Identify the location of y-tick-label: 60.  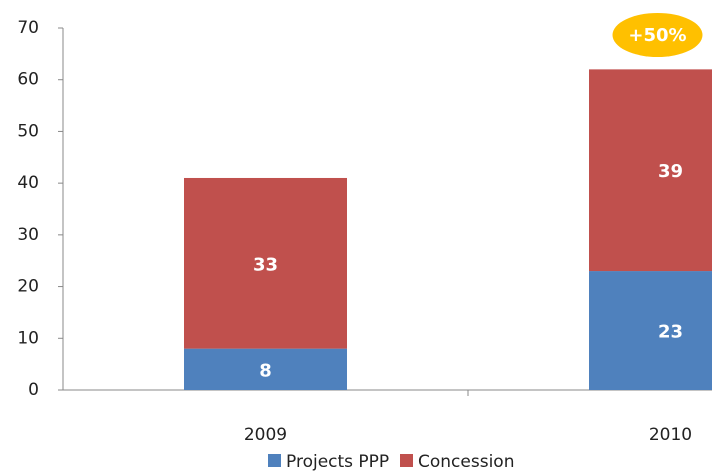
(28, 80).